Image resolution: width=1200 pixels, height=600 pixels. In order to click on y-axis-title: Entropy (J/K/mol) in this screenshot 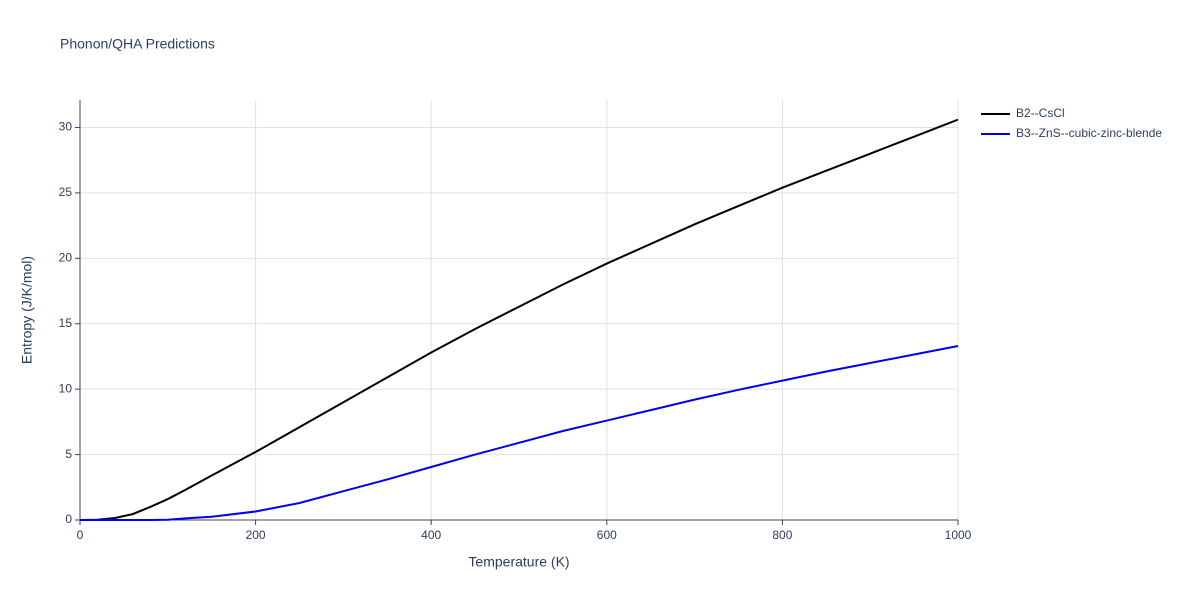, I will do `click(27, 310)`.